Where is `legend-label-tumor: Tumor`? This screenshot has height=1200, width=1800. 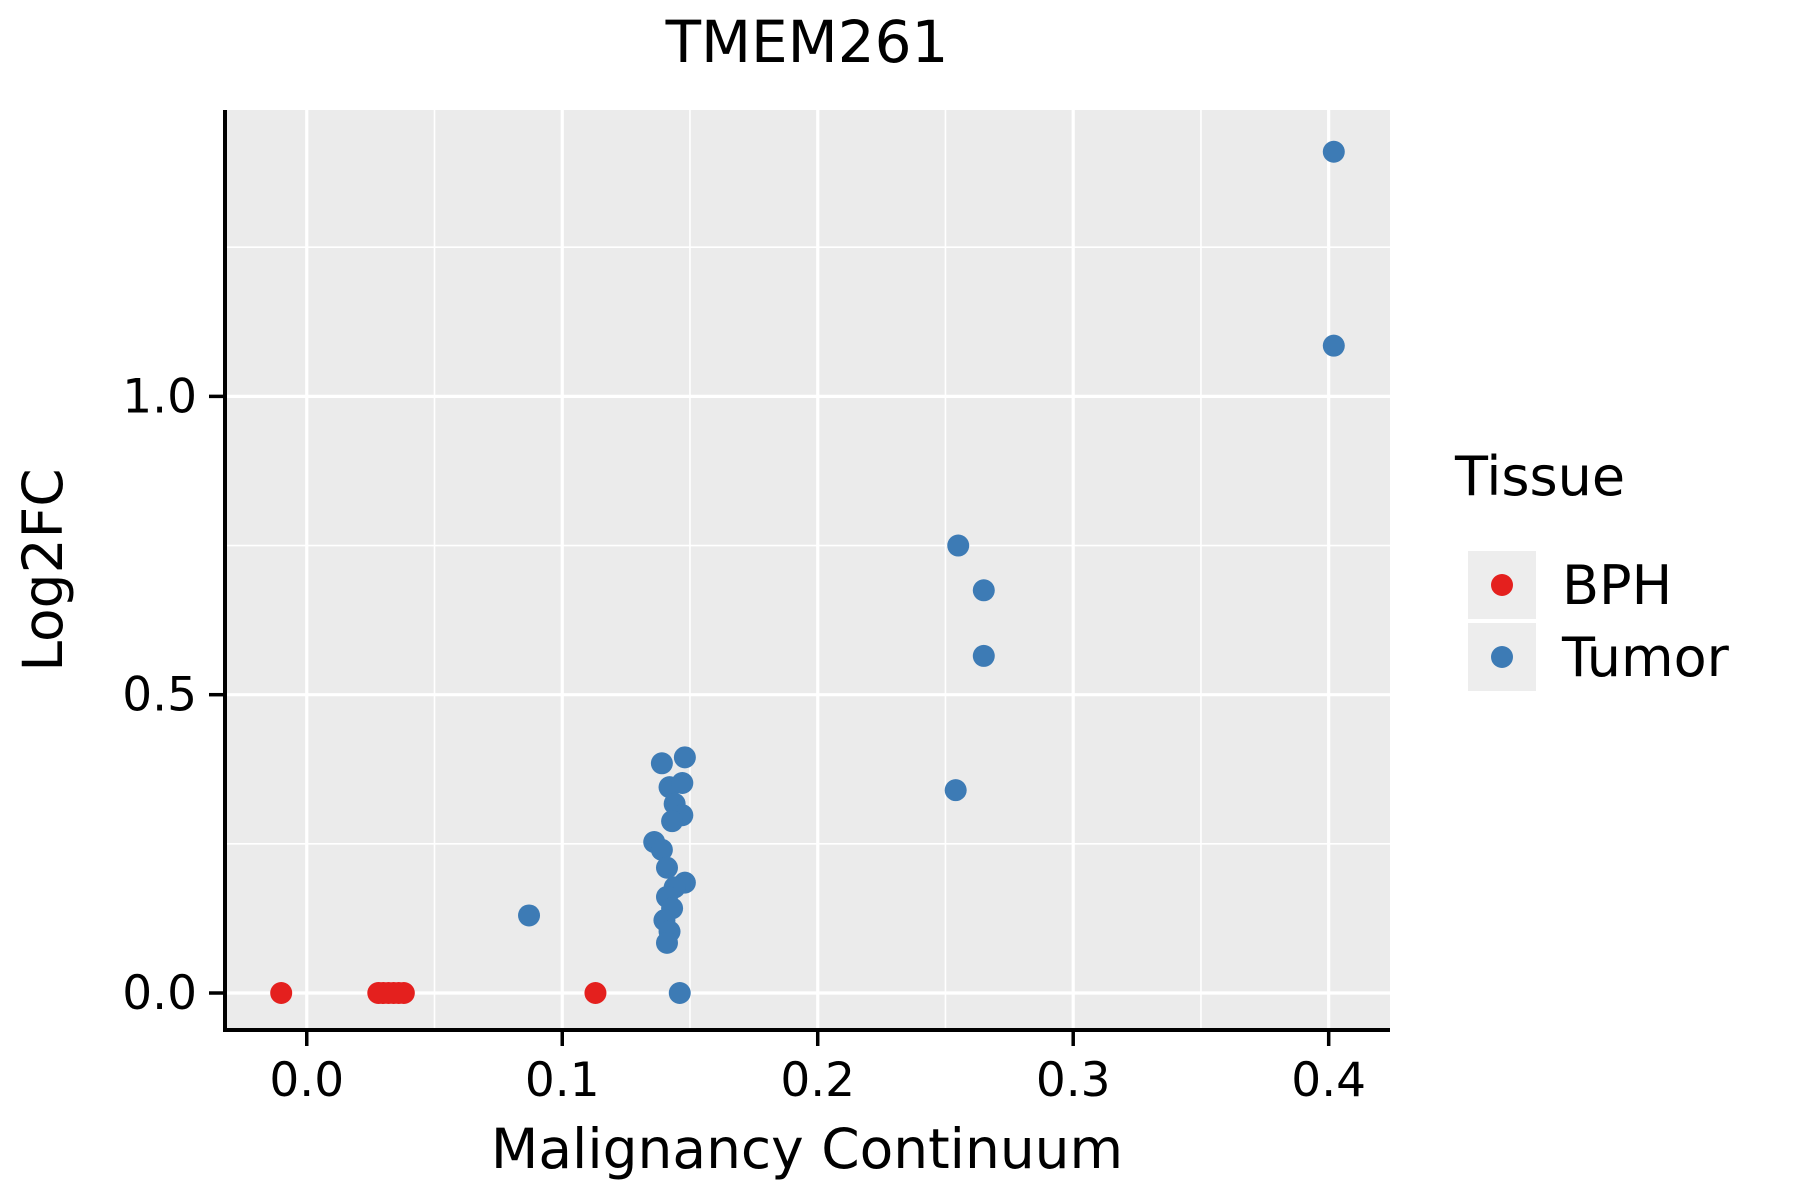 legend-label-tumor: Tumor is located at coordinates (1645, 657).